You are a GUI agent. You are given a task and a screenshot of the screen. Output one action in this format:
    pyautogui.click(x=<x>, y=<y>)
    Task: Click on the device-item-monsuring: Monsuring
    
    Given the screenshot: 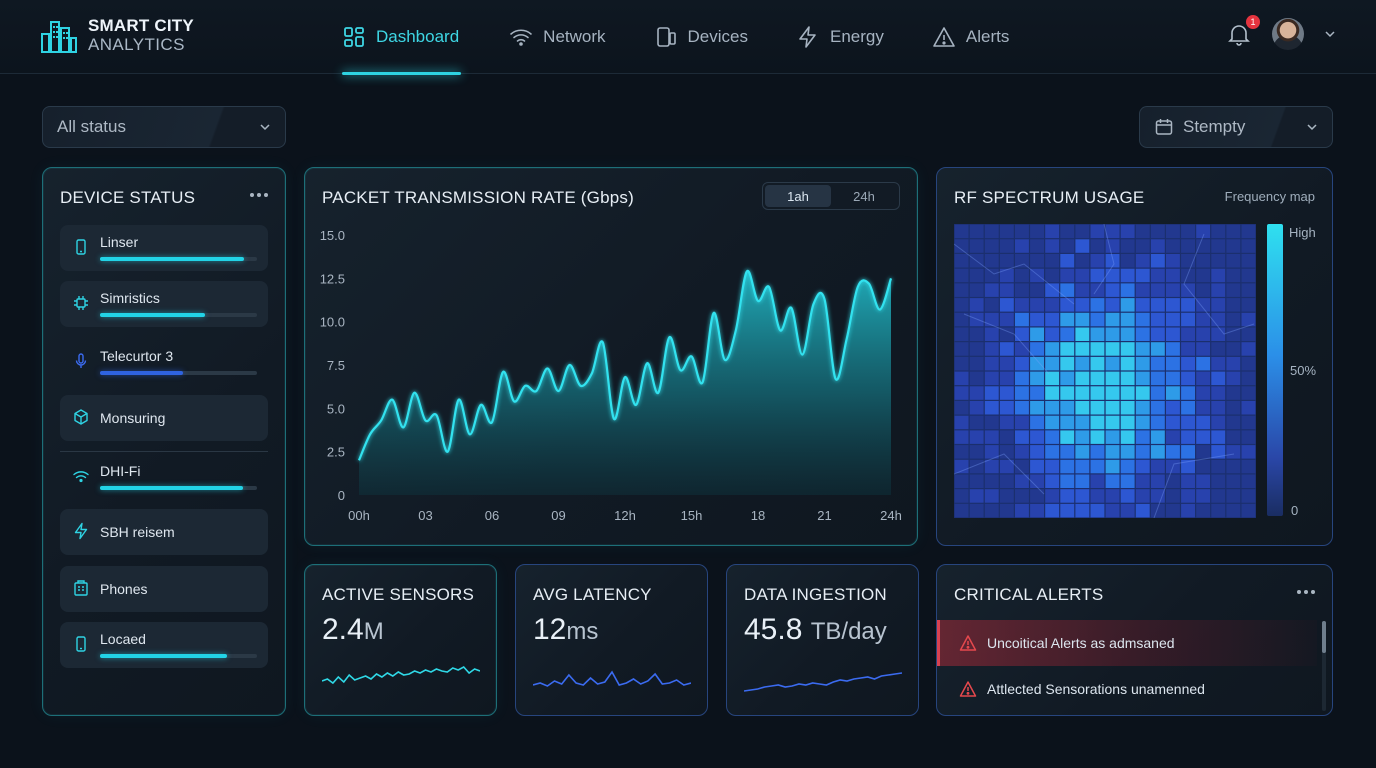 What is the action you would take?
    pyautogui.click(x=164, y=418)
    